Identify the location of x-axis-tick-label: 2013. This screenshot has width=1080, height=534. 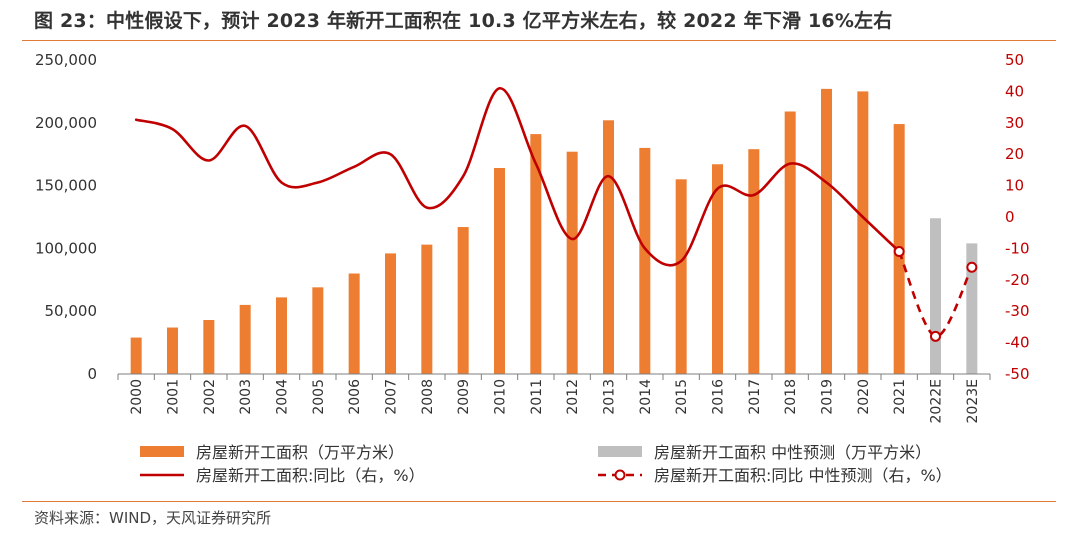
(610, 397).